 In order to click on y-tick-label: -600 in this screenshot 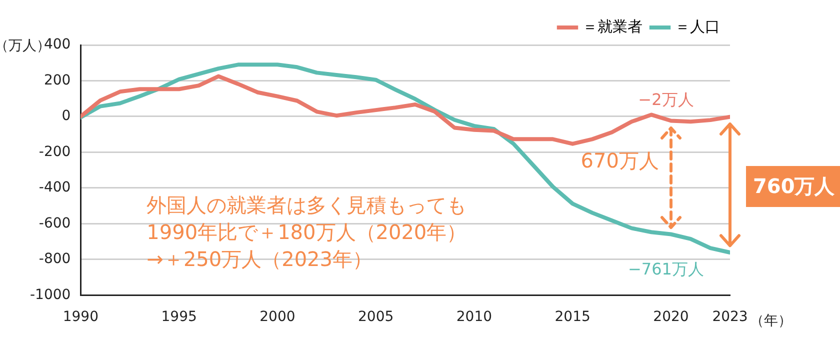, I will do `click(54, 223)`.